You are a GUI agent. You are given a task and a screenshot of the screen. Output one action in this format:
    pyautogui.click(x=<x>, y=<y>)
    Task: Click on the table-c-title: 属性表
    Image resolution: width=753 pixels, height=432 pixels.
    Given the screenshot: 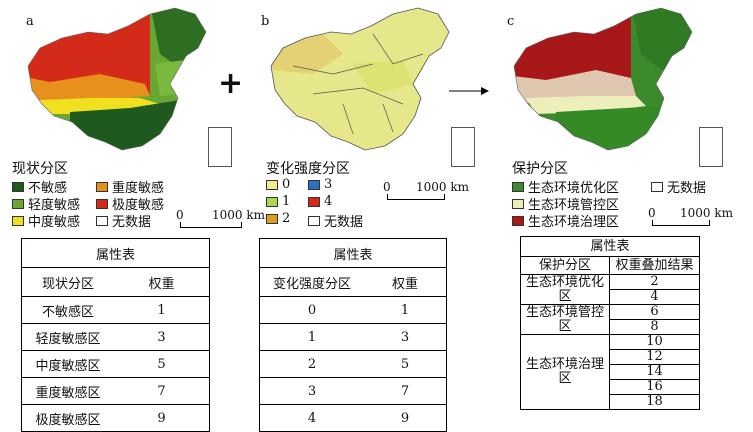 What is the action you would take?
    pyautogui.click(x=610, y=246)
    